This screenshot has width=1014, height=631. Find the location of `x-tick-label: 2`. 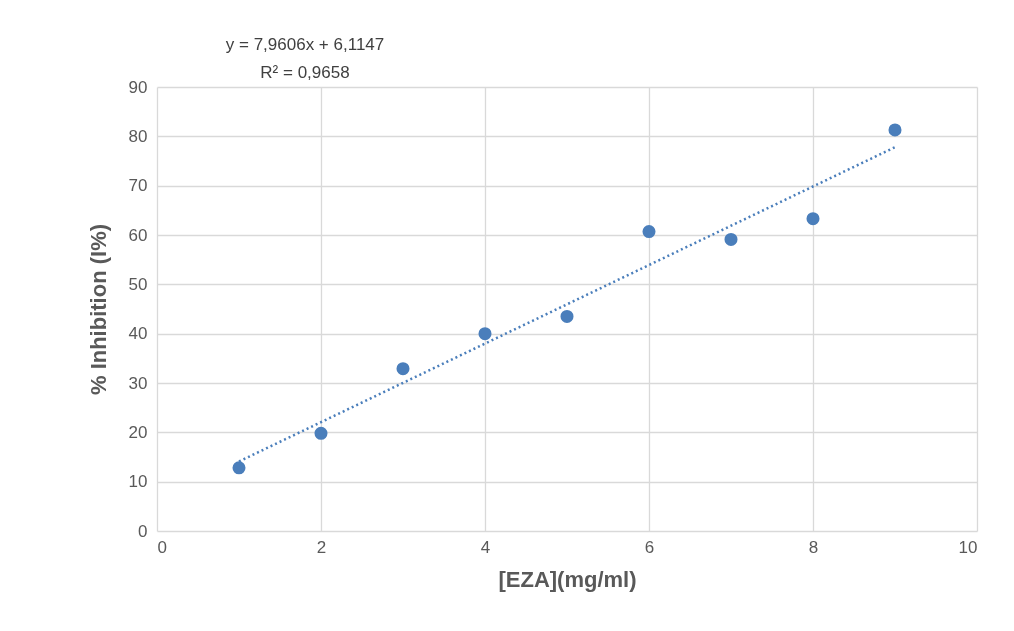

x-tick-label: 2 is located at coordinates (321, 547).